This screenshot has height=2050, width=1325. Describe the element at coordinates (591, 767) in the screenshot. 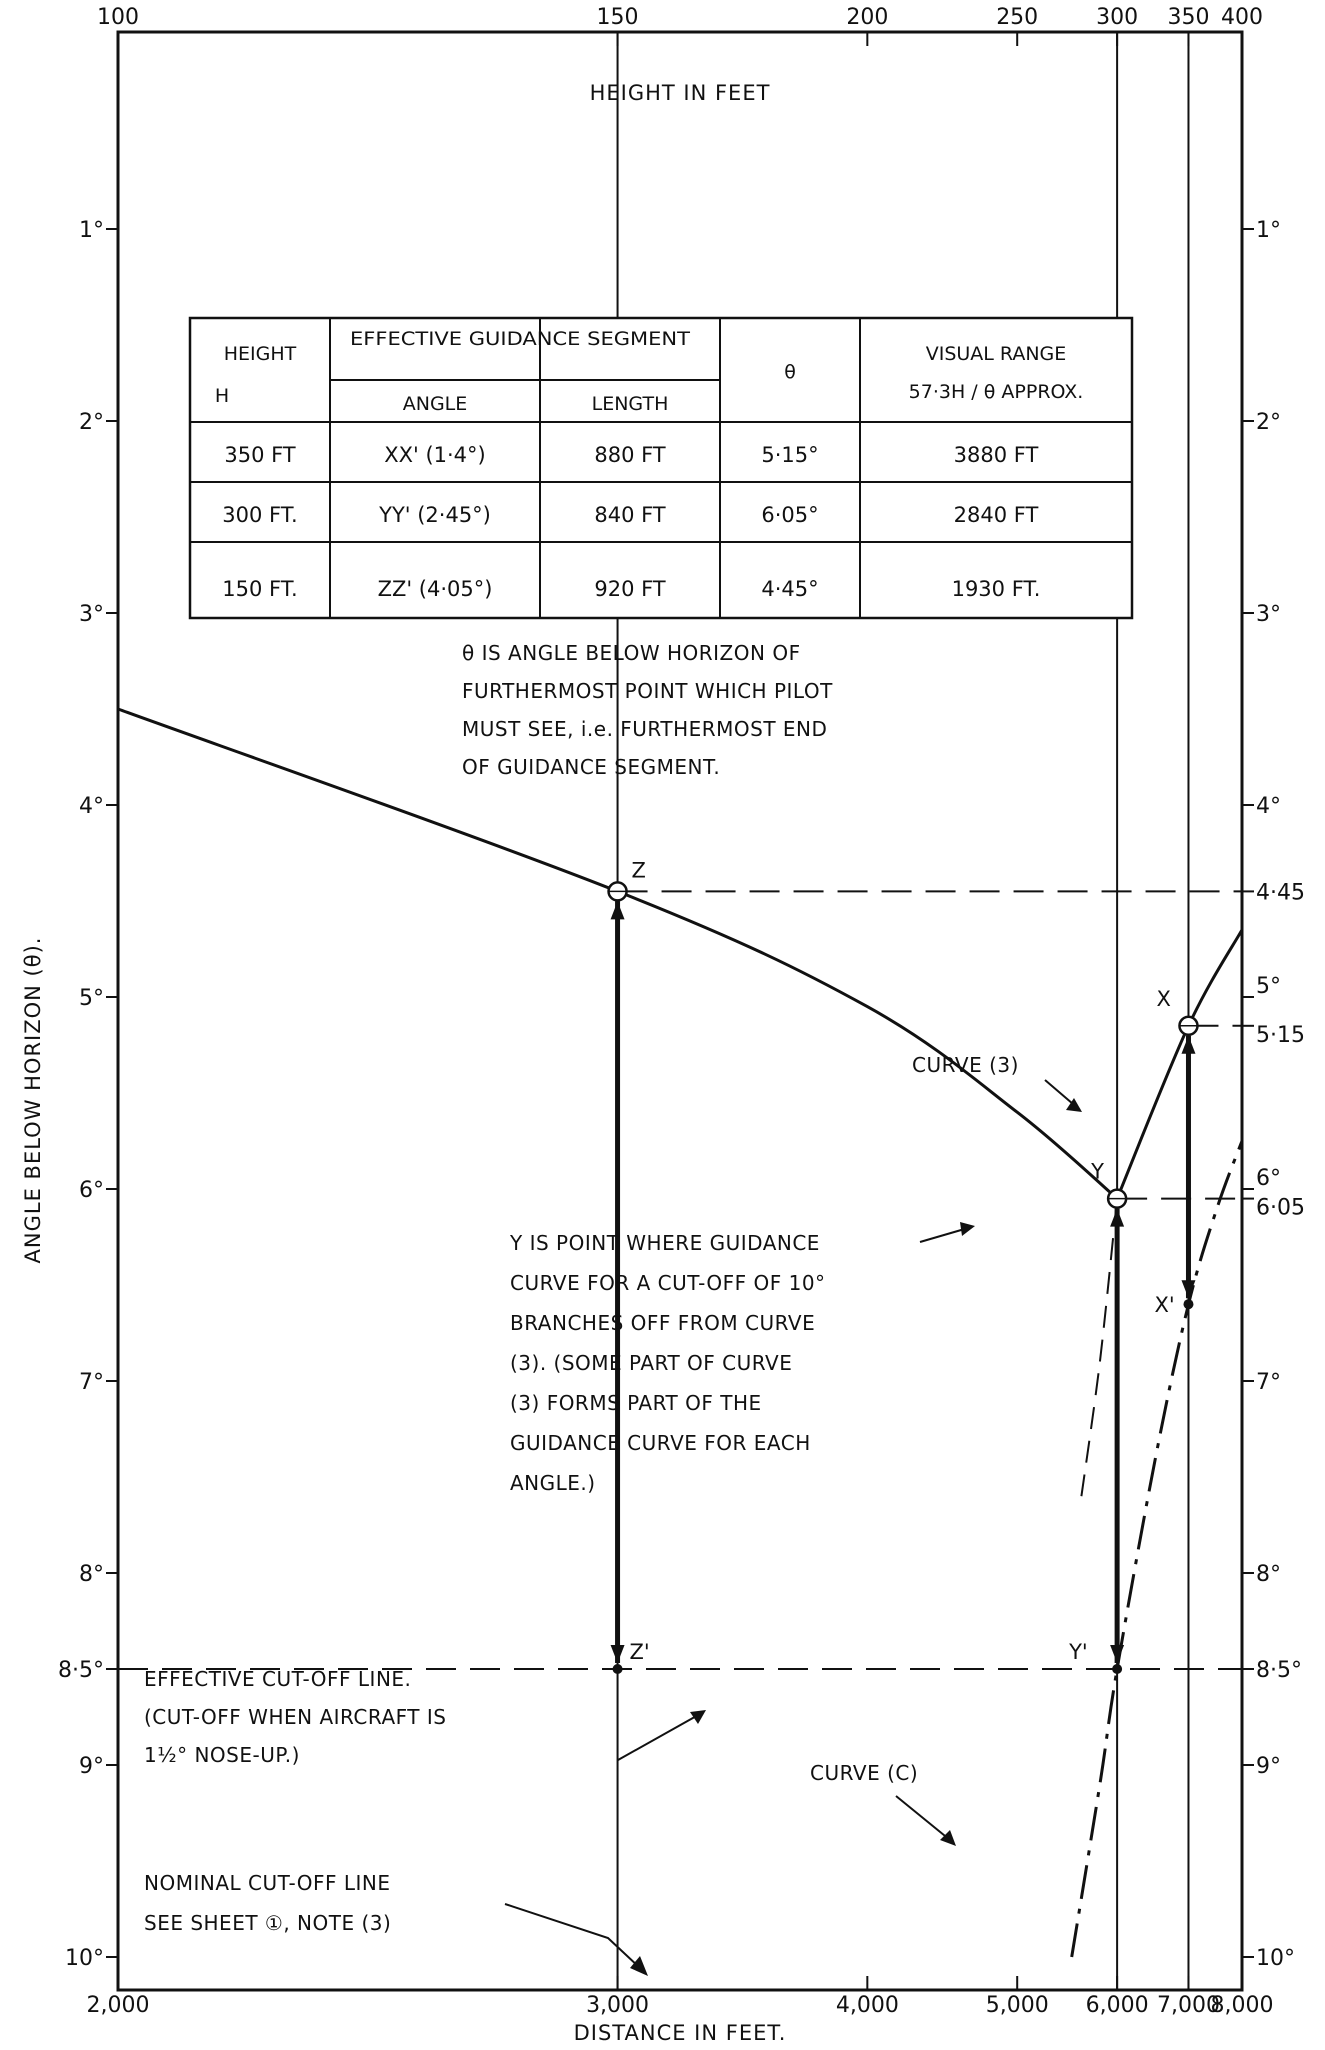

I see `theta-note-line: OF GUIDANCE SEGMENT.` at that location.